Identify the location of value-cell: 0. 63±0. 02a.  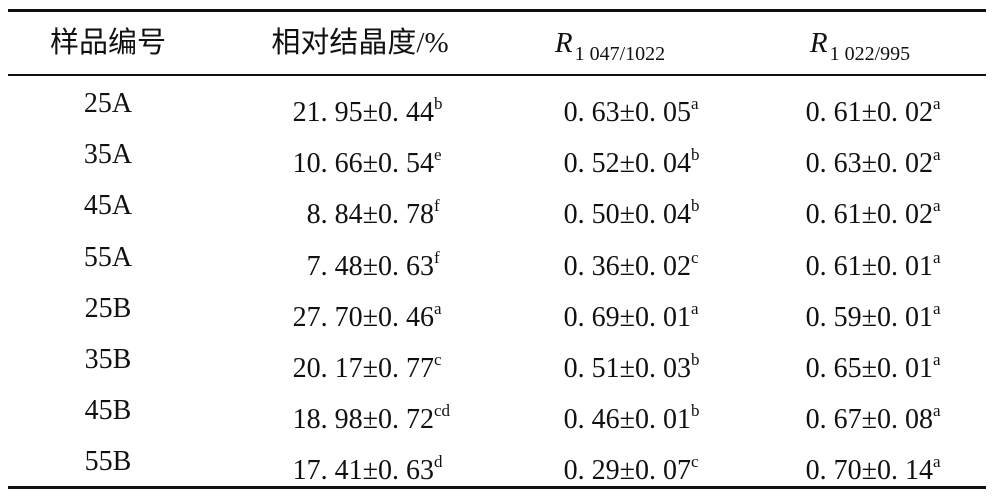
(858, 154).